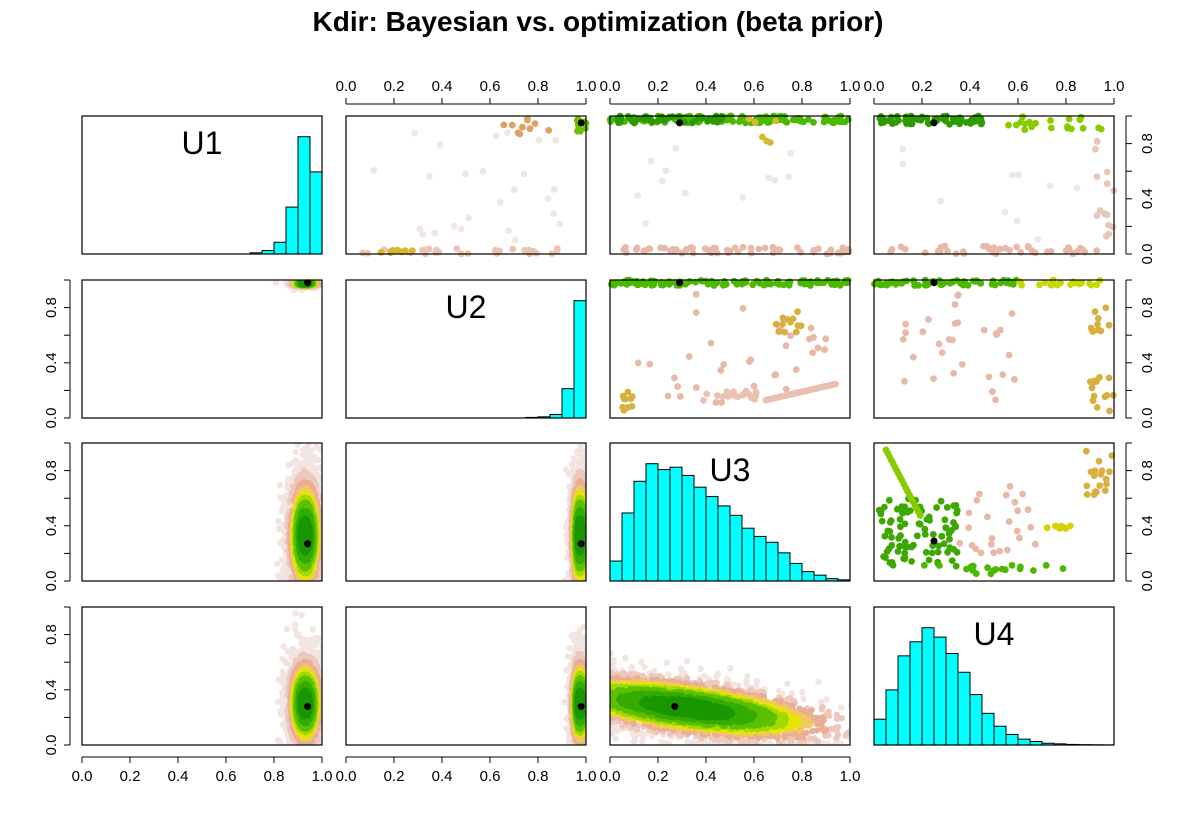 The width and height of the screenshot is (1196, 827). Describe the element at coordinates (297, 287) in the screenshot. I see `posterior-cloud-U2-vs-U1` at that location.